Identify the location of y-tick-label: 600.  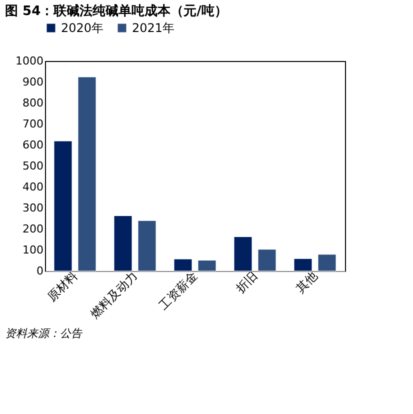
(33, 145).